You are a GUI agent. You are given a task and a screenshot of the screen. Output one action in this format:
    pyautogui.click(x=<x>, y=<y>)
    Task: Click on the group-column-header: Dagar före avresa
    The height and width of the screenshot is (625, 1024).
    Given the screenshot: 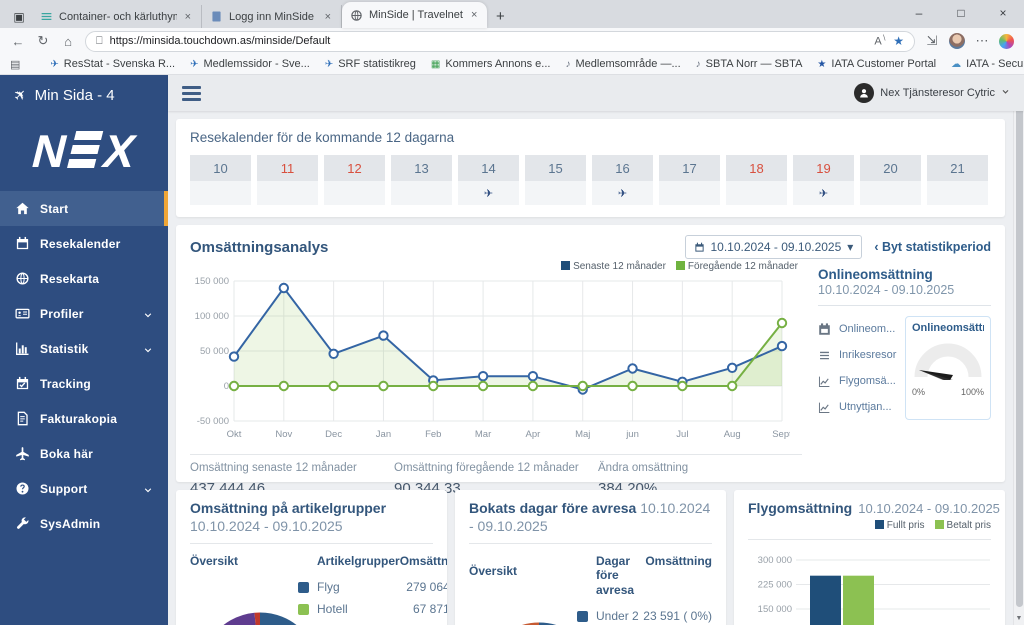 What is the action you would take?
    pyautogui.click(x=615, y=575)
    